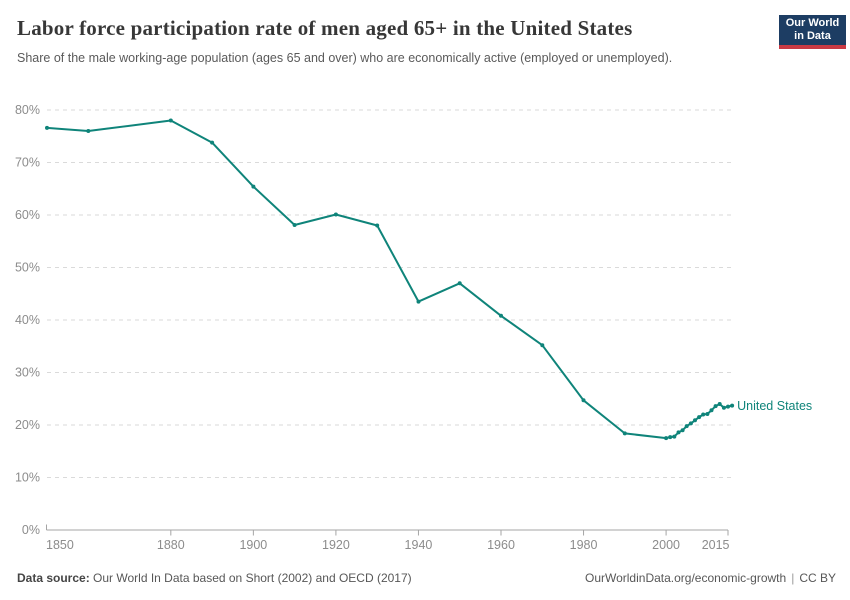 The width and height of the screenshot is (850, 600). What do you see at coordinates (27, 268) in the screenshot?
I see `y-tick-label: 50%` at bounding box center [27, 268].